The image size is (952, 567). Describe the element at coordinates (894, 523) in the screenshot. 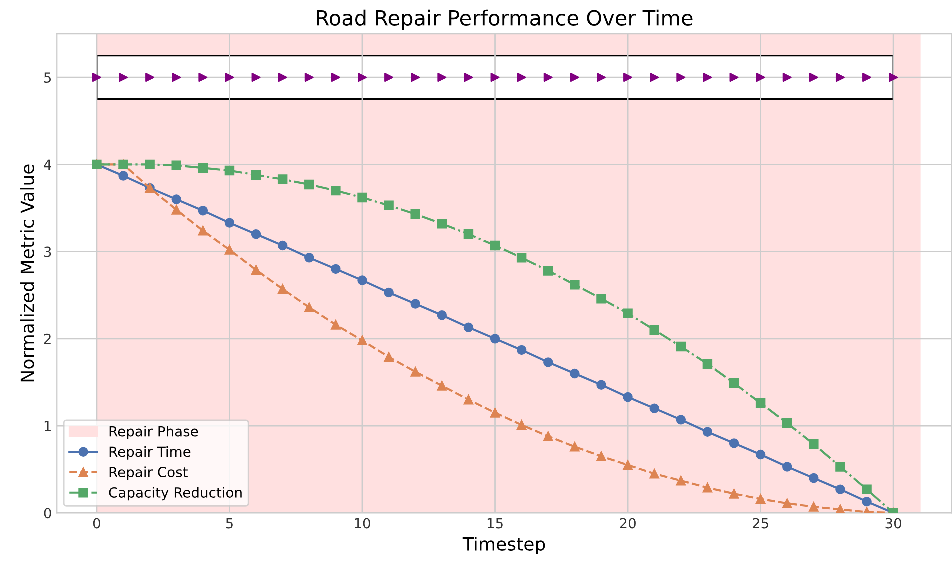

I see `x-tick-label: 30` at that location.